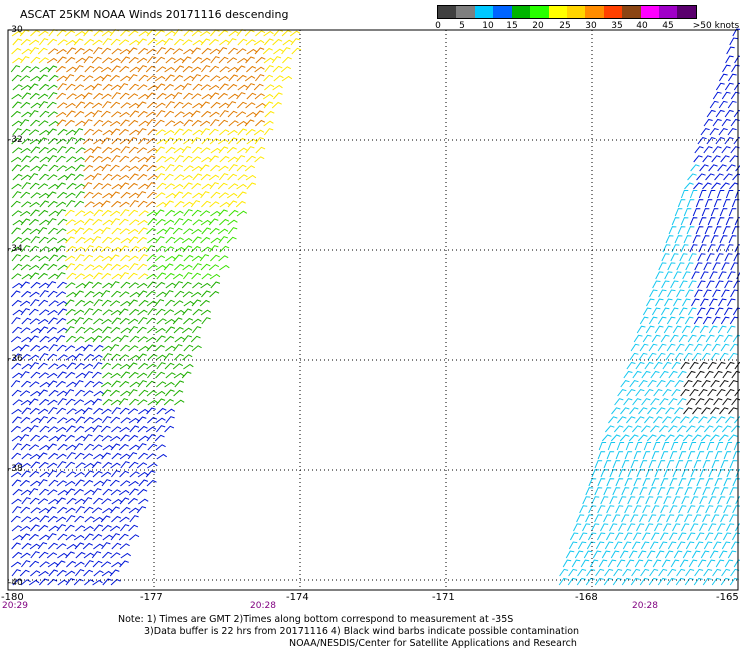 This screenshot has width=740, height=650. I want to click on legend-tick: 35, so click(617, 26).